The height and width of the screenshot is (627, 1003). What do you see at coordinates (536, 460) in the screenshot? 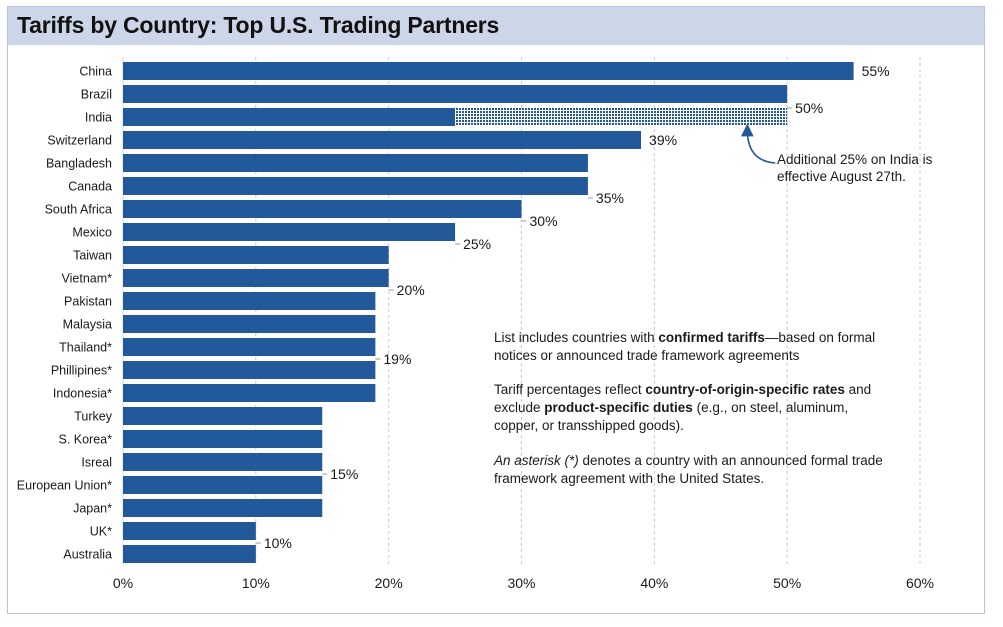
I see `note-italic-text: An asterisk (*)` at bounding box center [536, 460].